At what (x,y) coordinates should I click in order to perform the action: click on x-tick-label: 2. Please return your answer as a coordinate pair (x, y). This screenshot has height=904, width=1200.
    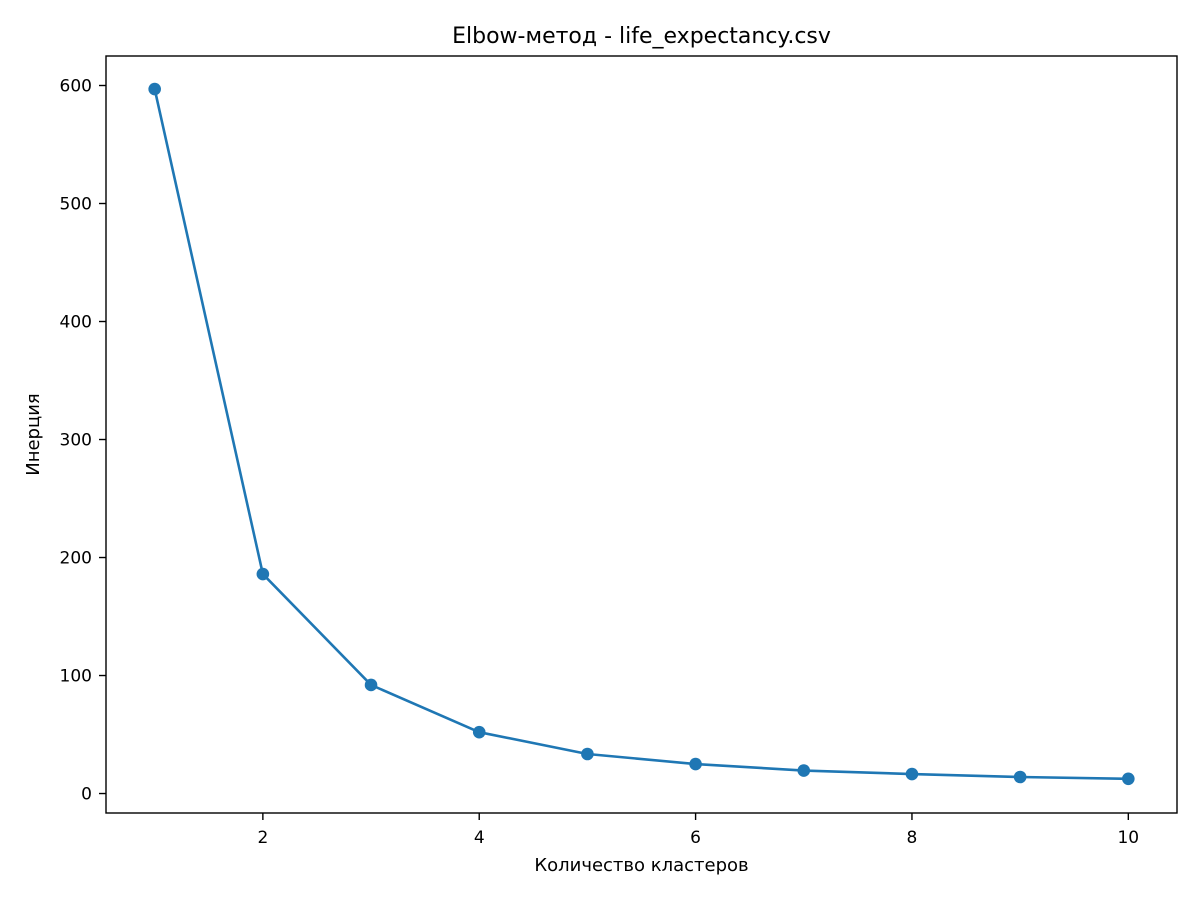
    Looking at the image, I should click on (262, 838).